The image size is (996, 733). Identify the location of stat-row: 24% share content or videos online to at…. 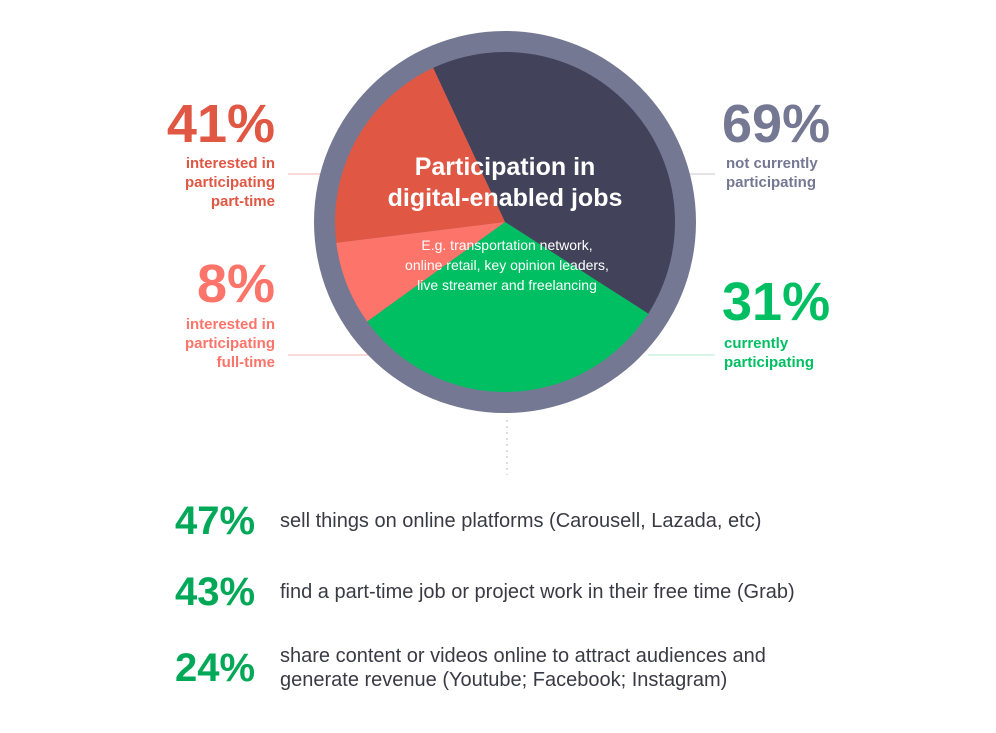
(487, 668).